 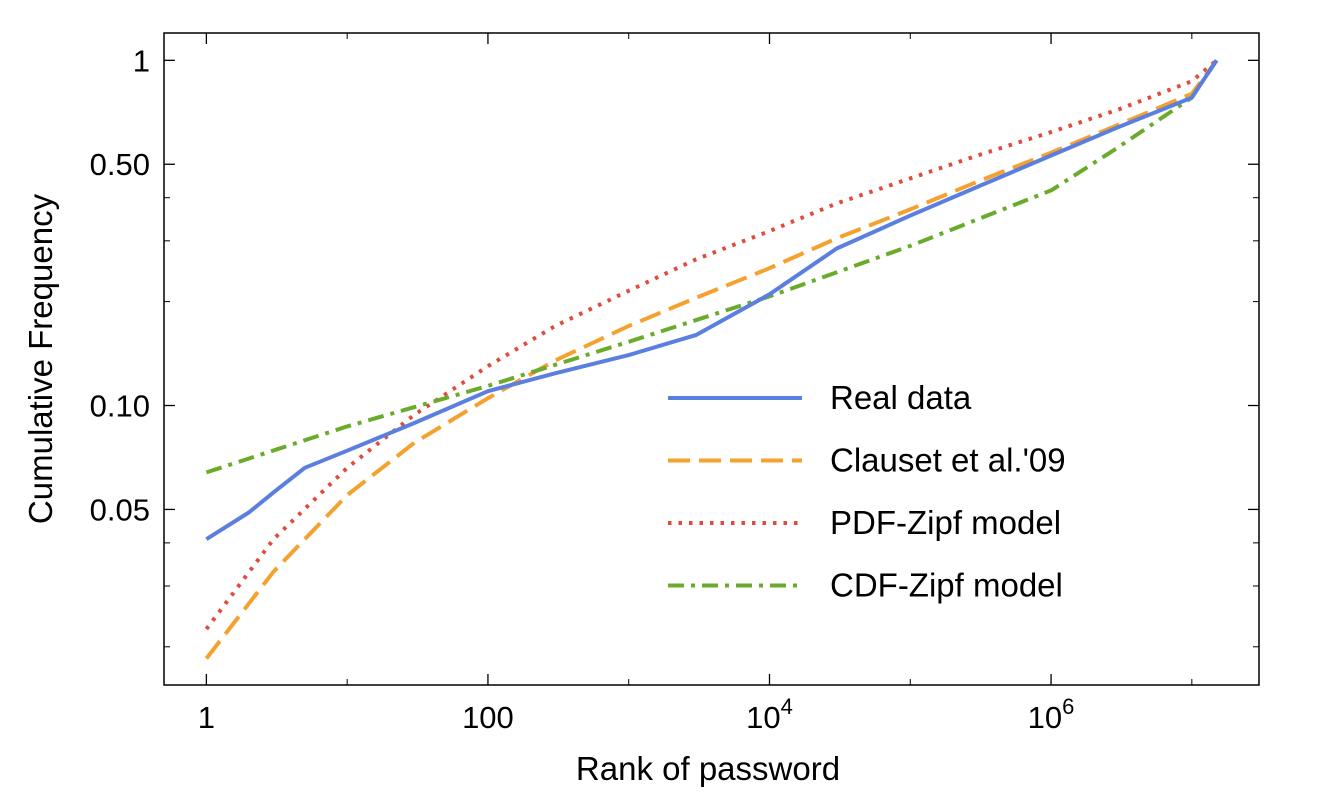 I want to click on legend-label: Real data, so click(x=901, y=397).